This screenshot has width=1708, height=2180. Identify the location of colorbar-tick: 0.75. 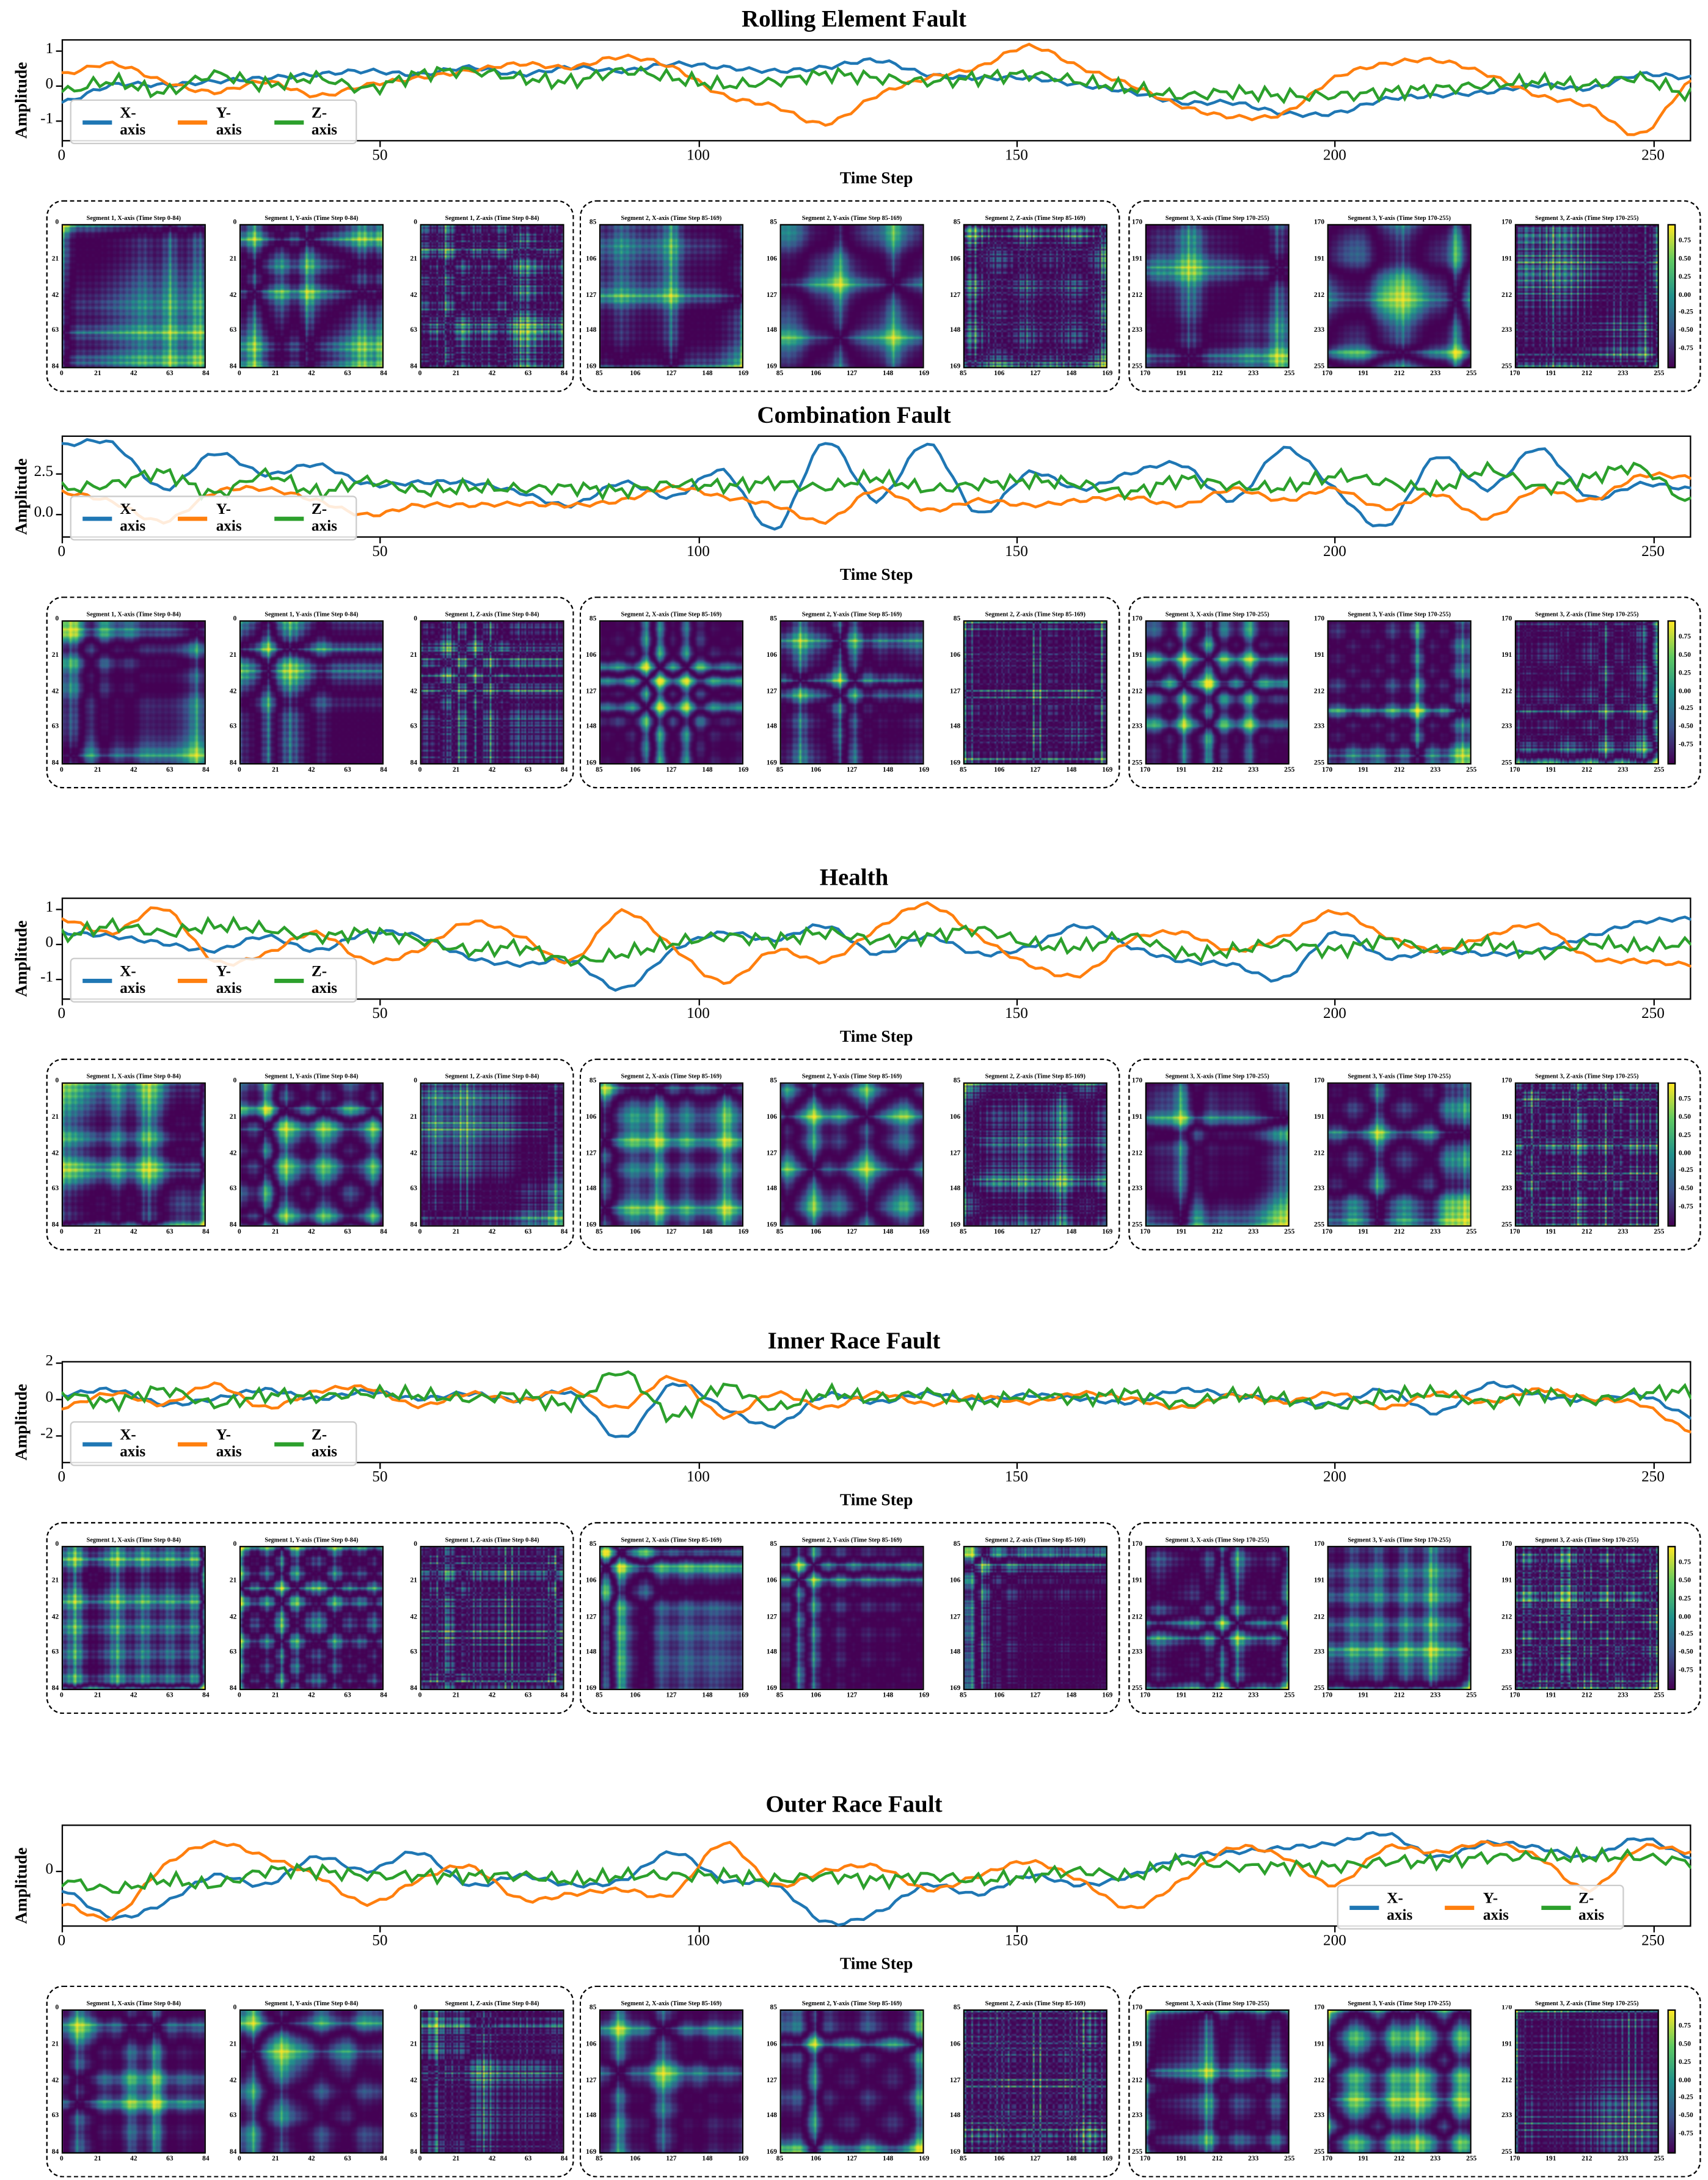
(1684, 638).